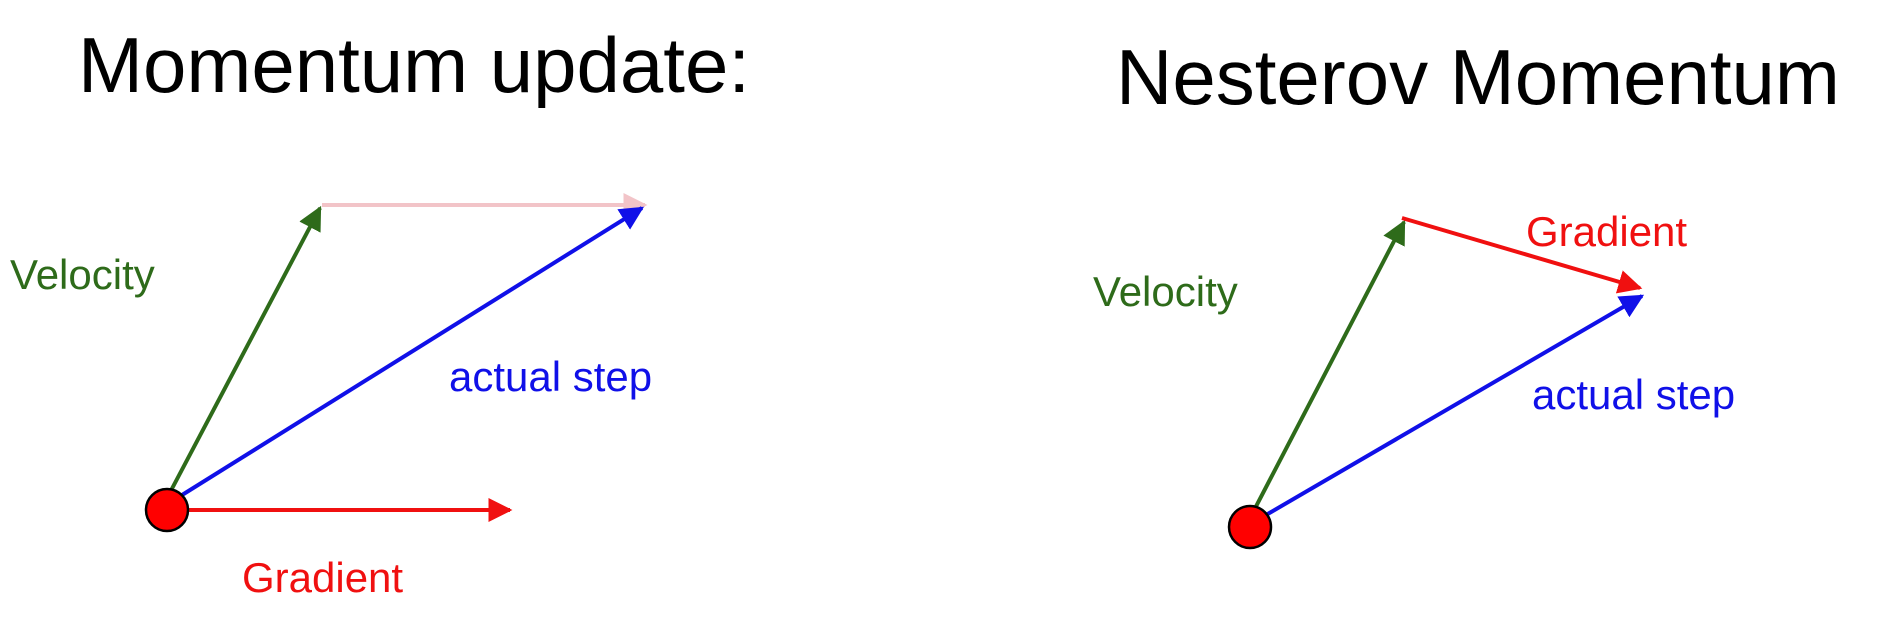  What do you see at coordinates (1522, 255) in the screenshot?
I see `lookahead-gradient-arrow` at bounding box center [1522, 255].